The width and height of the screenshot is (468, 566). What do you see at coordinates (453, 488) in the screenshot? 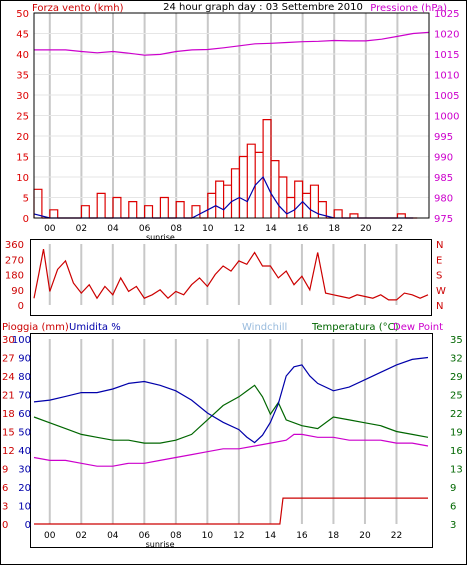
I see `temperature-y-tick: 9` at bounding box center [453, 488].